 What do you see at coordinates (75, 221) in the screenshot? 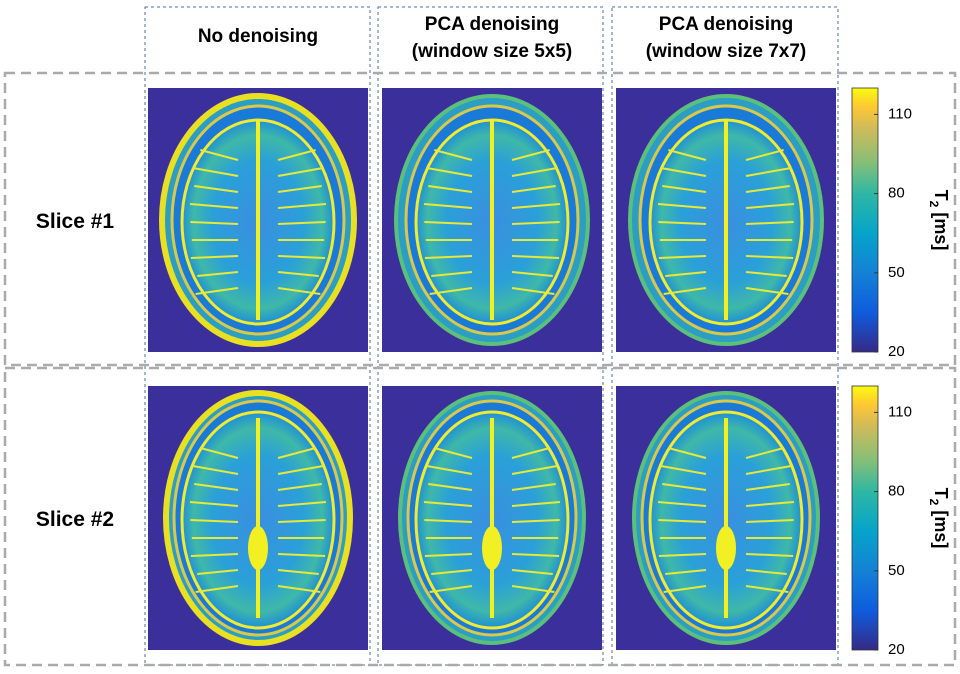
I see `row-label: Slice #1` at bounding box center [75, 221].